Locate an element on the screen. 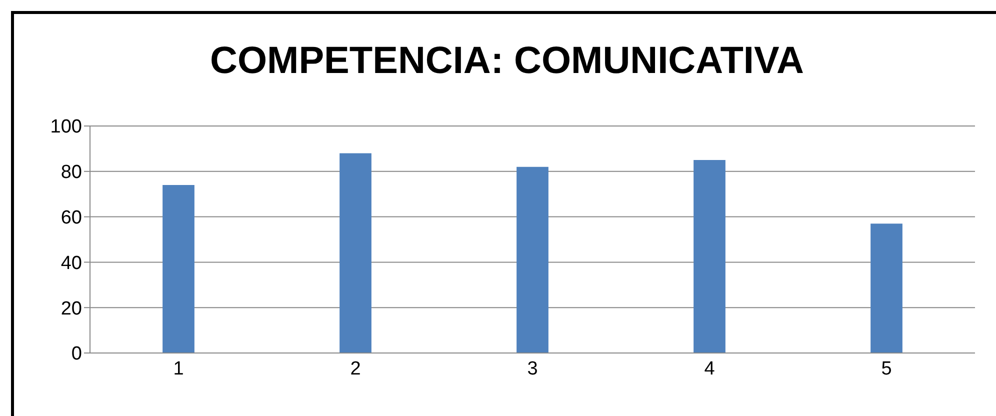  y-tick-label: 80 is located at coordinates (71, 173).